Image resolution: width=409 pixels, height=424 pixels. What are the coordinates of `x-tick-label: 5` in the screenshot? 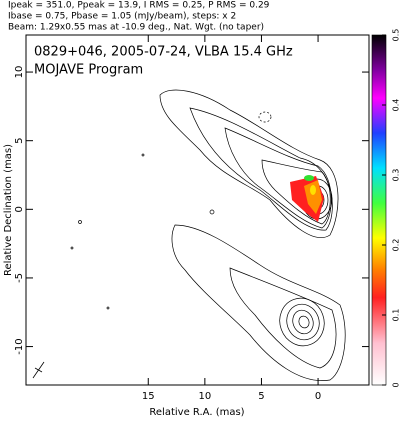 It's located at (261, 396).